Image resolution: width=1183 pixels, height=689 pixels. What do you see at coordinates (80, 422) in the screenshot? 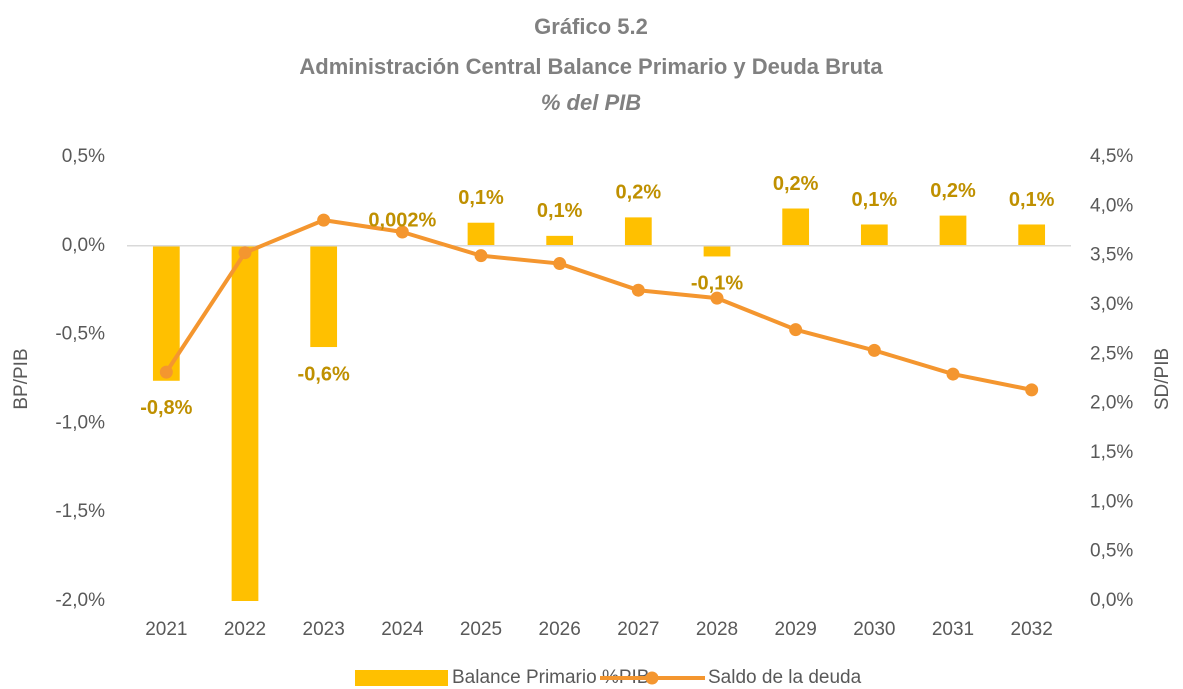
I see `y-tick-label: -1,0%` at bounding box center [80, 422].